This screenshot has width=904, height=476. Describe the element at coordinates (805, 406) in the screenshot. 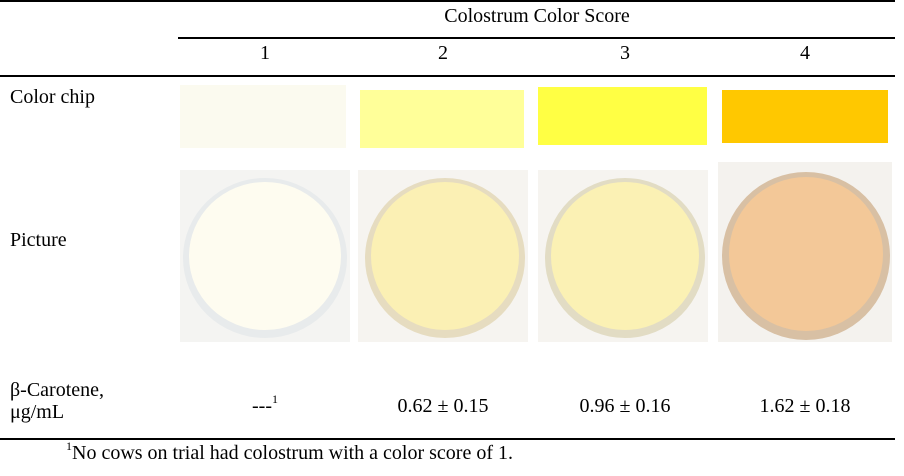

I see `cell: 1.62 ± 0.18` at that location.